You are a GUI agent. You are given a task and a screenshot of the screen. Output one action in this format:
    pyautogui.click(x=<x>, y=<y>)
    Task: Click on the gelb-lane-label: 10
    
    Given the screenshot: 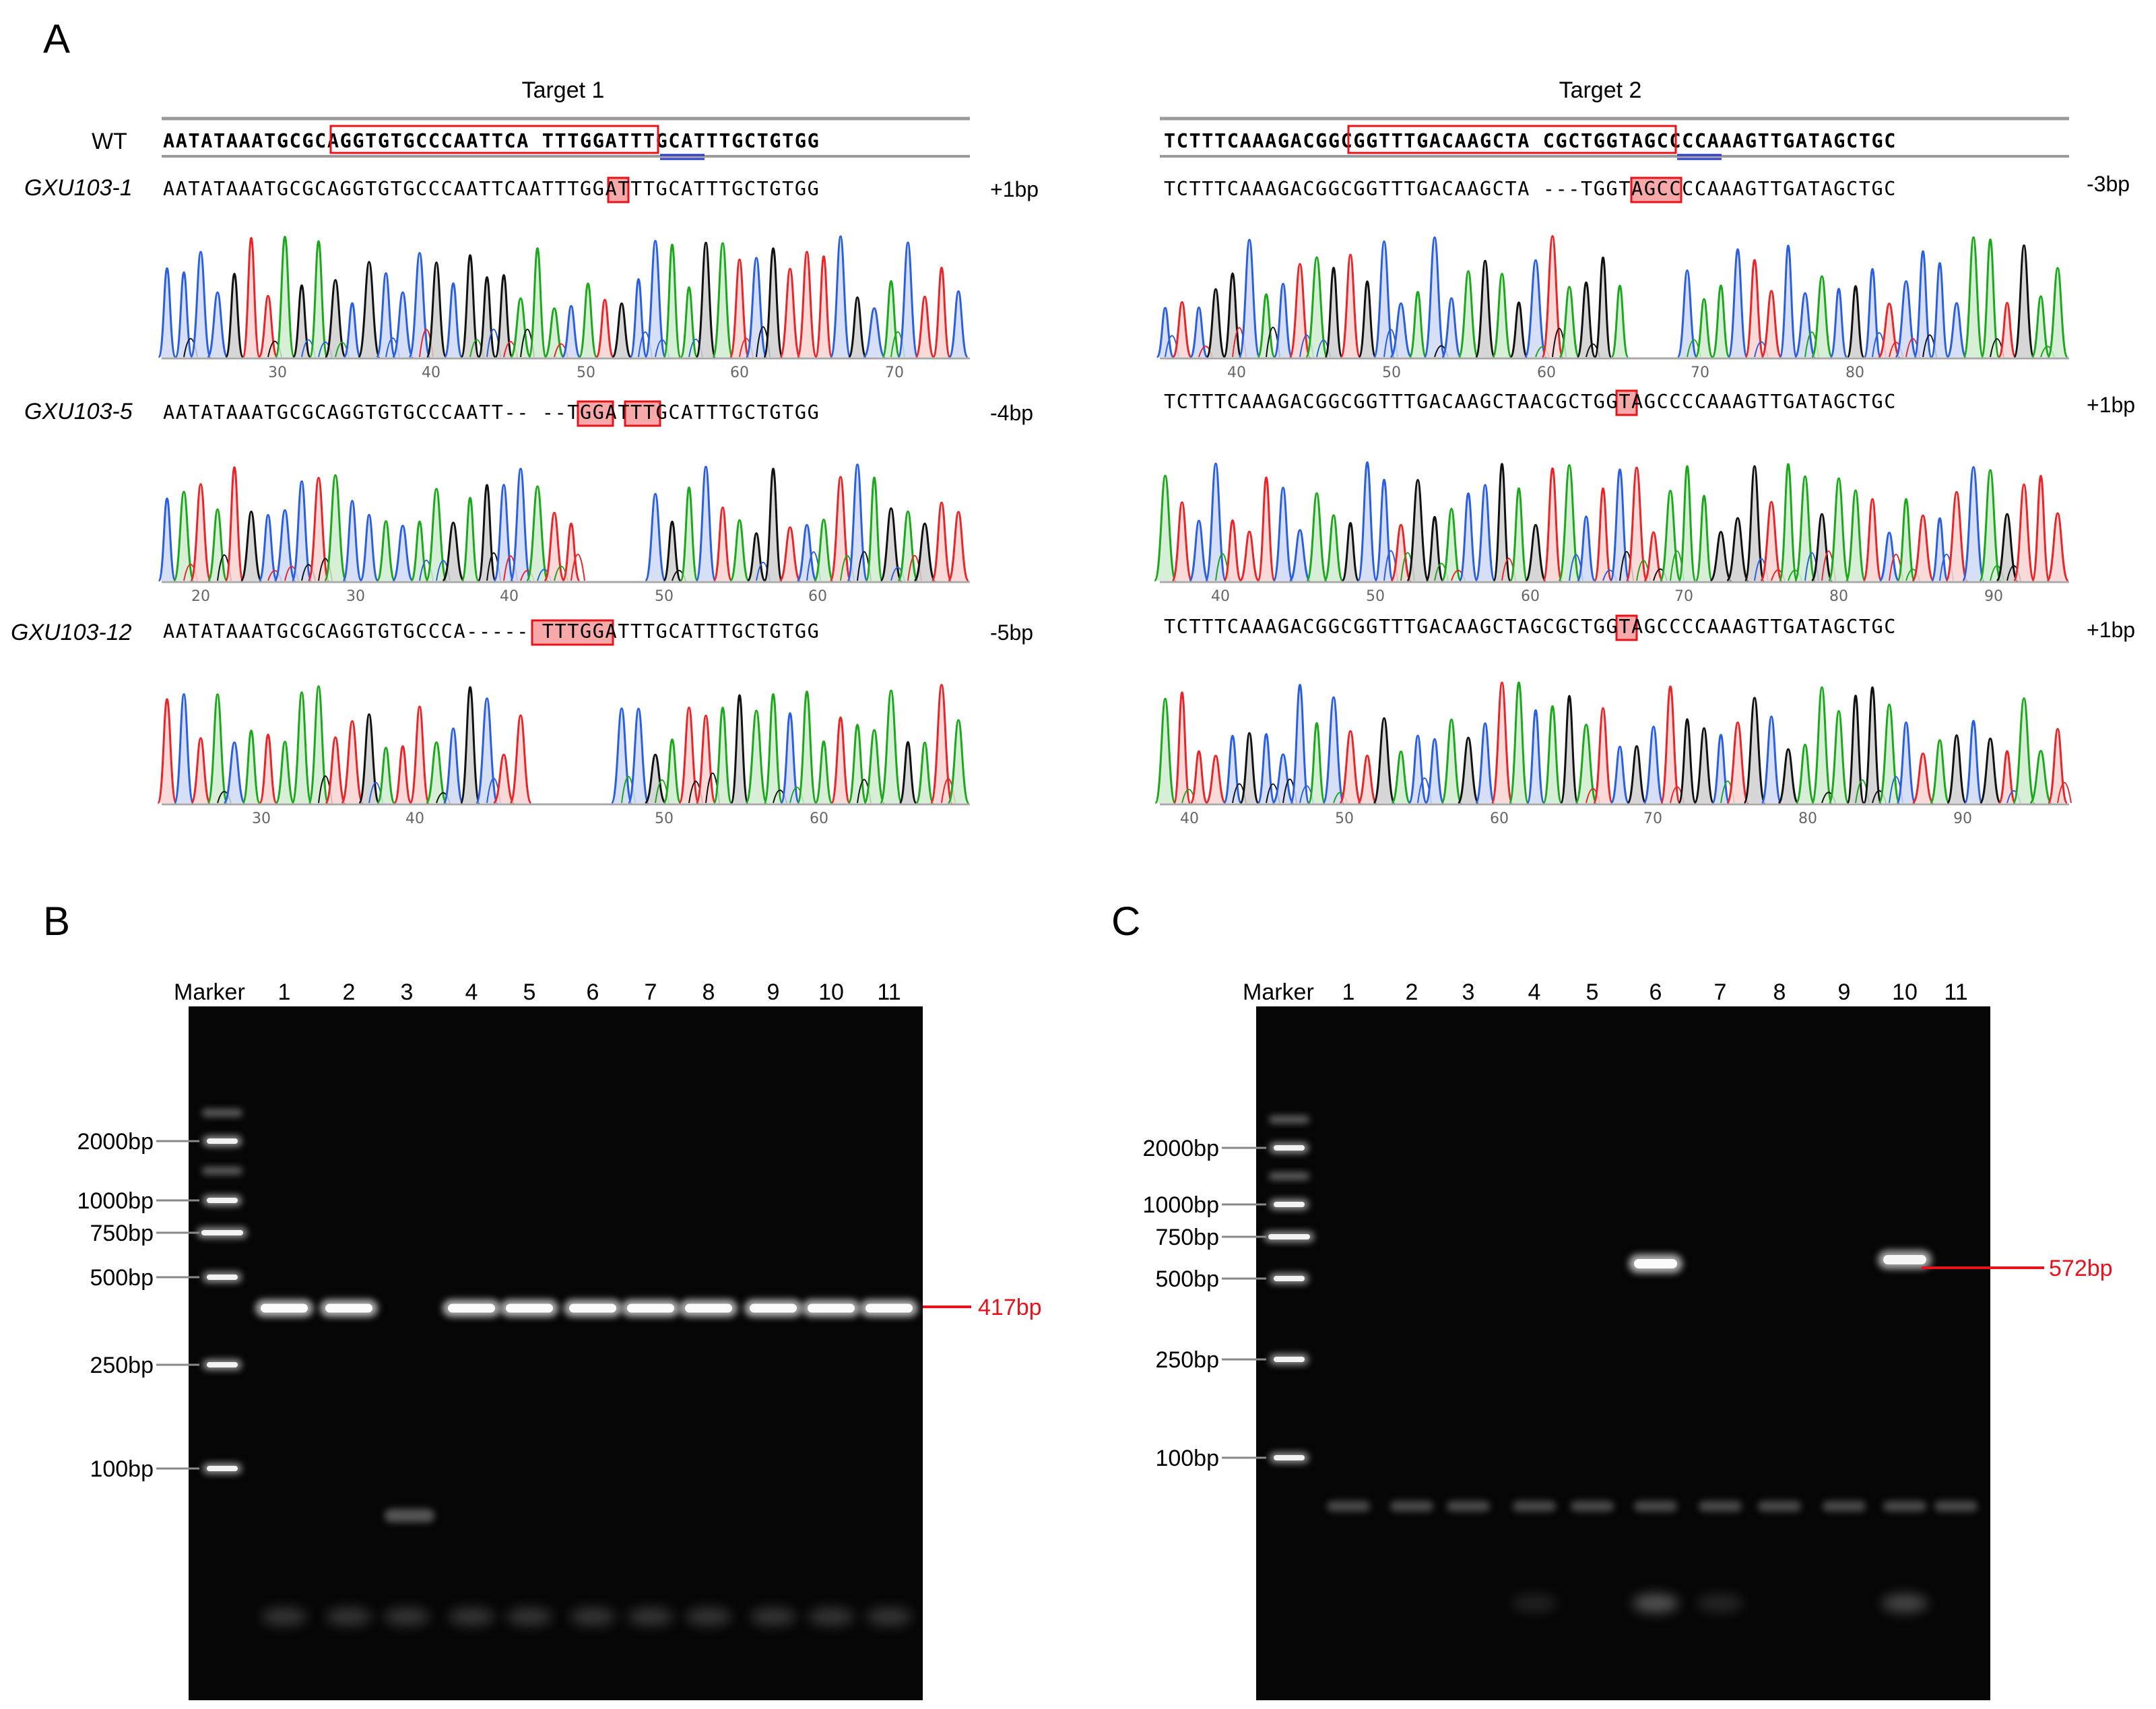 What is the action you would take?
    pyautogui.click(x=831, y=992)
    